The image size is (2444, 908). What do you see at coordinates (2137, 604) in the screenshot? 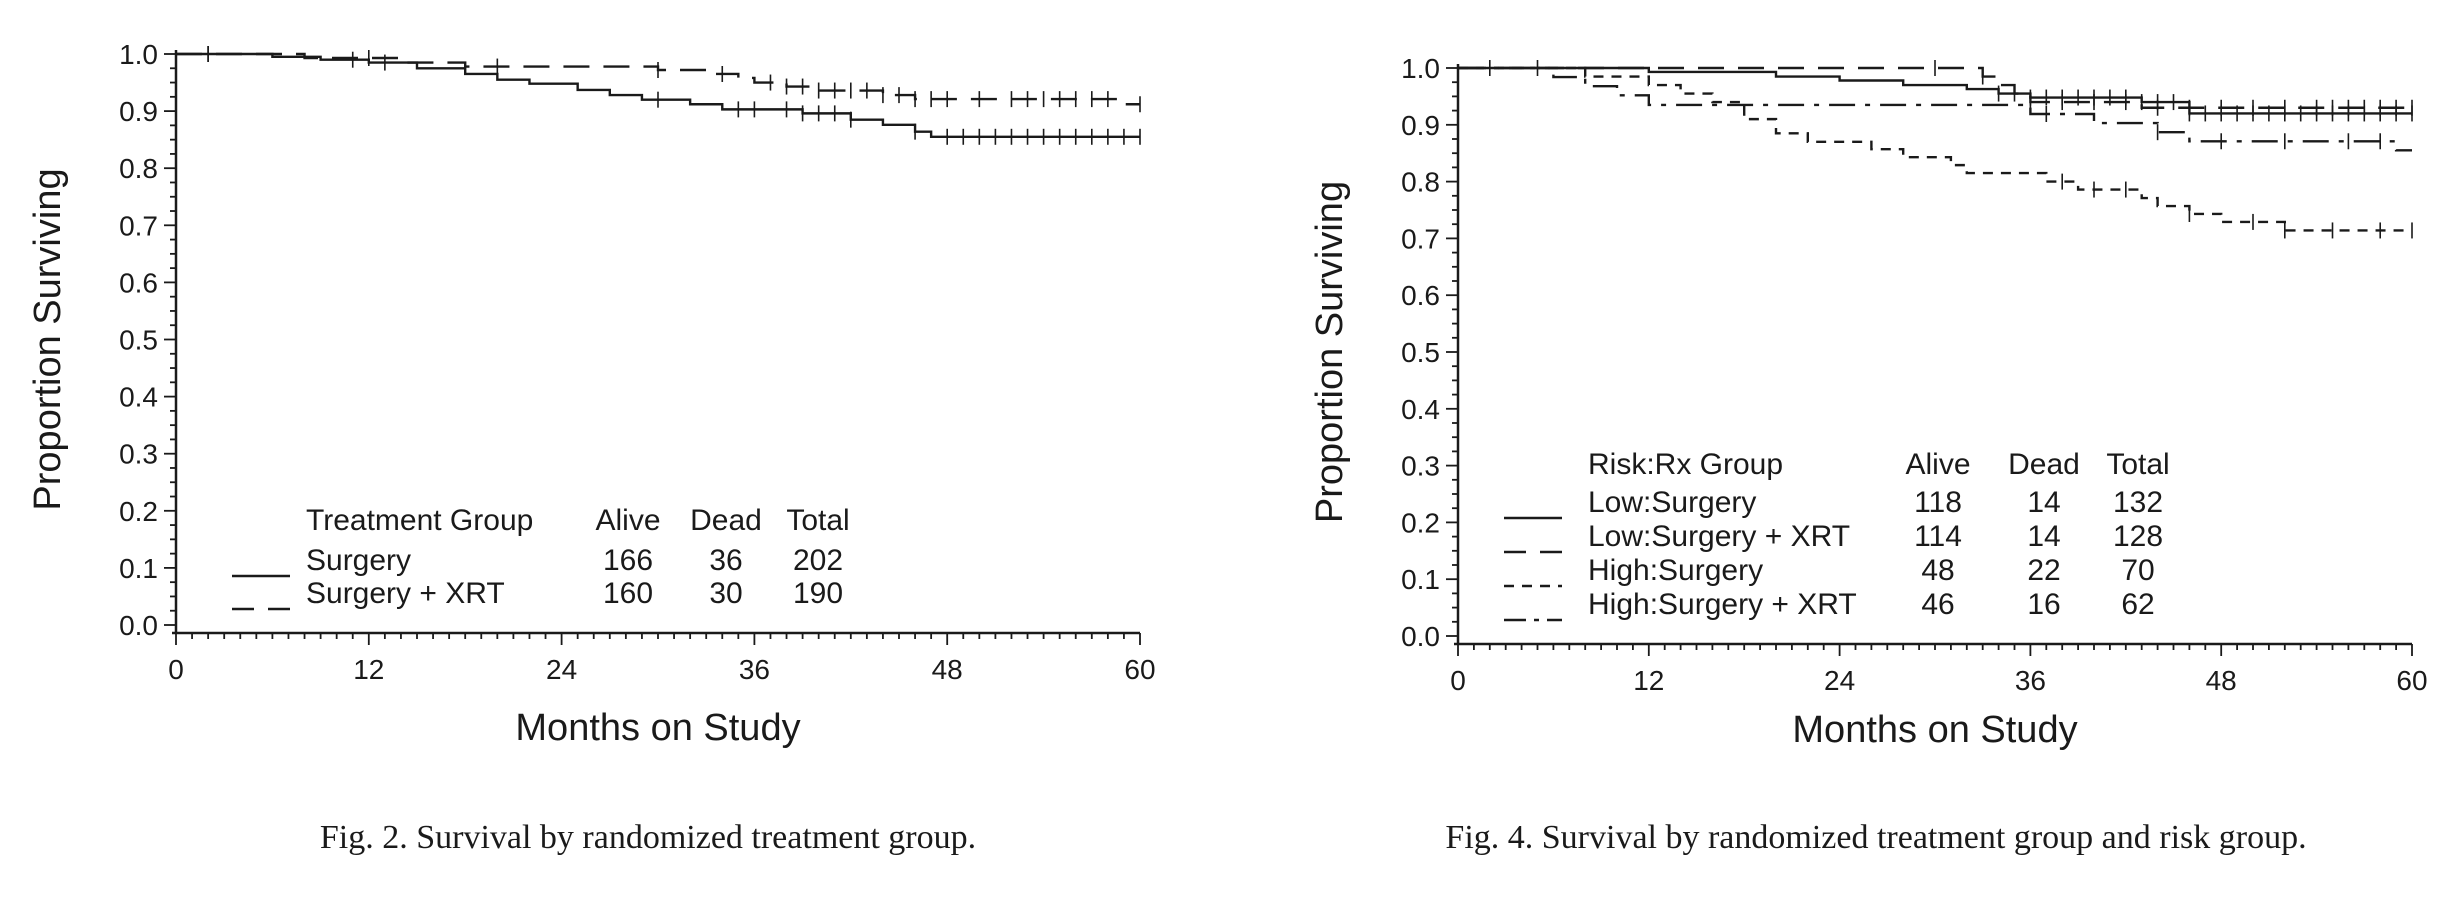
I see `legend-total: 62` at bounding box center [2137, 604].